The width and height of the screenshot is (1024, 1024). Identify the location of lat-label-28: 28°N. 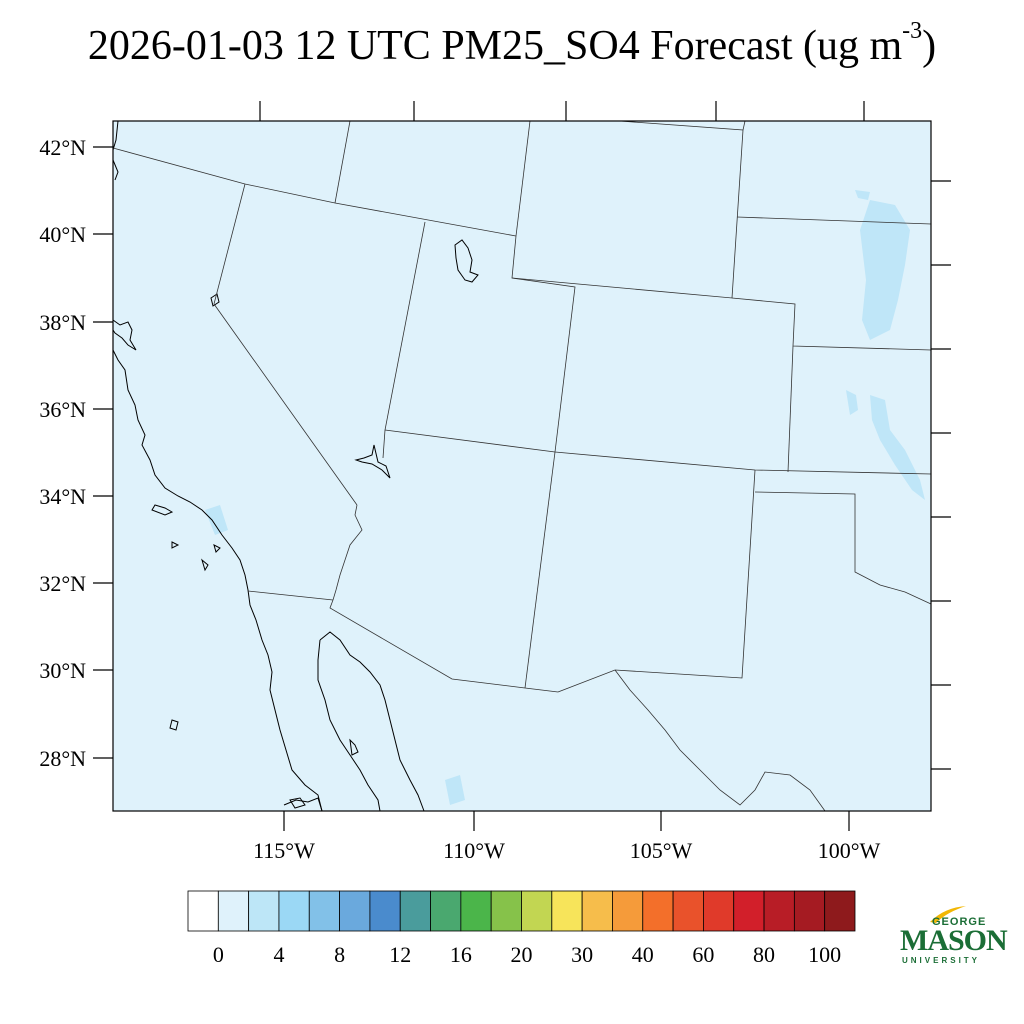
(62, 758).